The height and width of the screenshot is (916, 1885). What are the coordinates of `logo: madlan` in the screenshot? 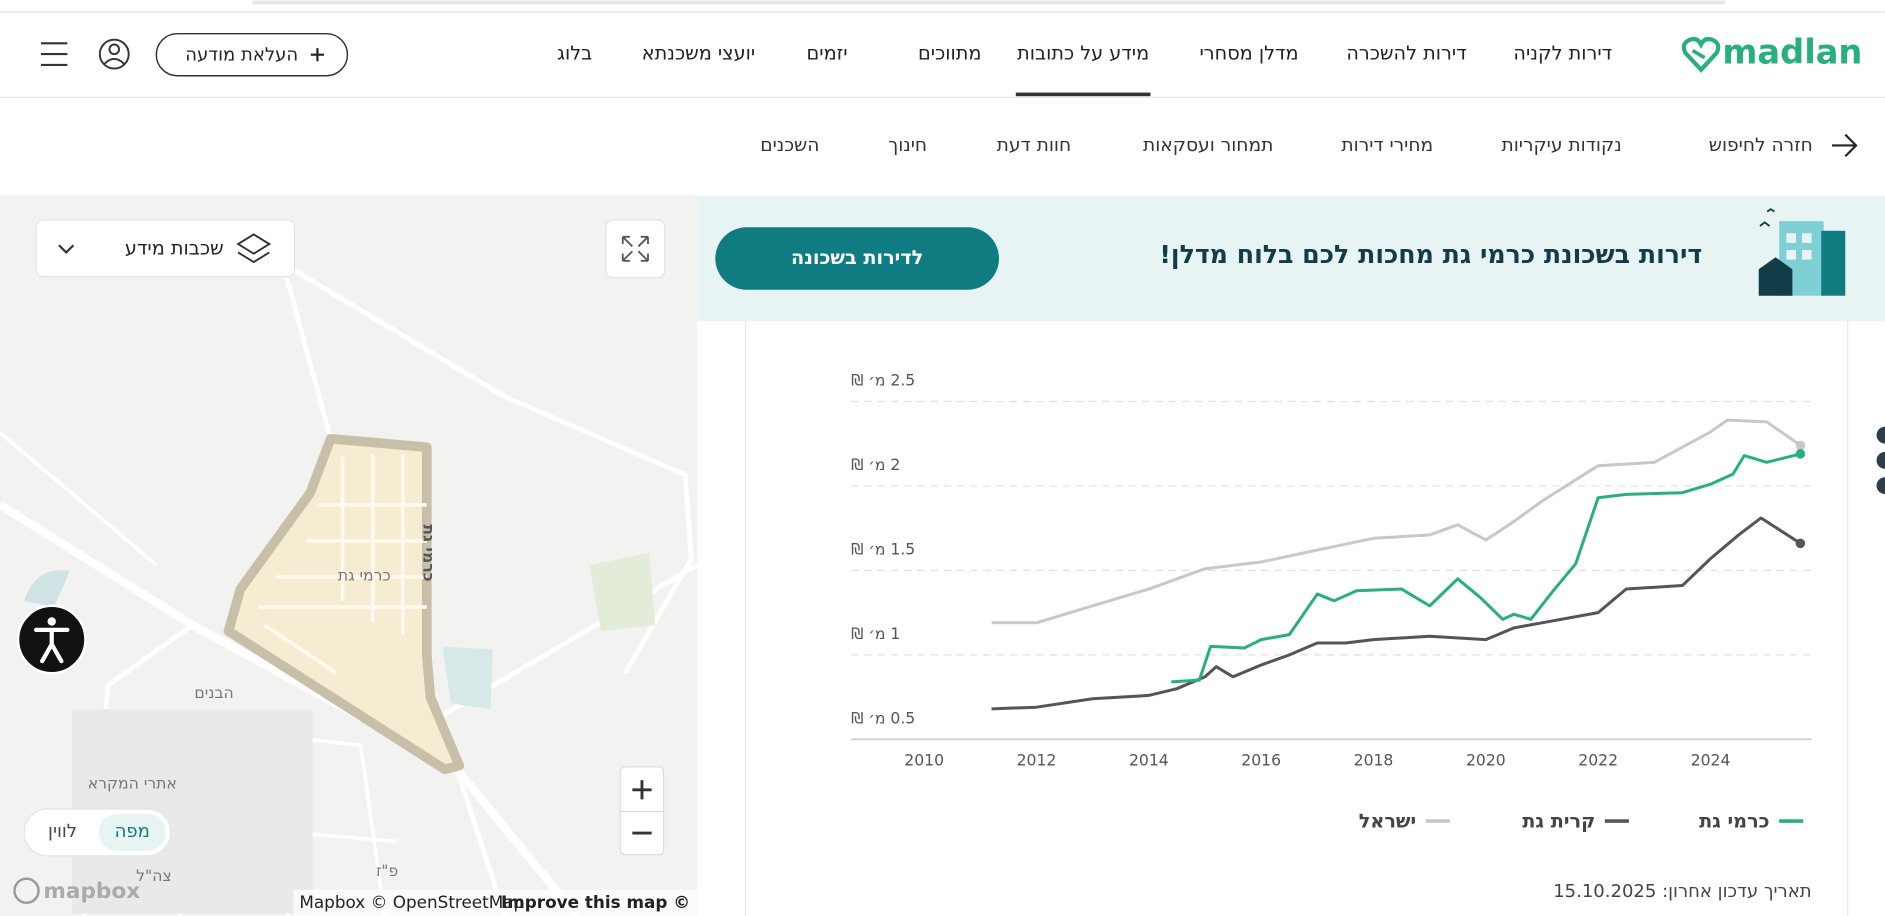 It's located at (1772, 53).